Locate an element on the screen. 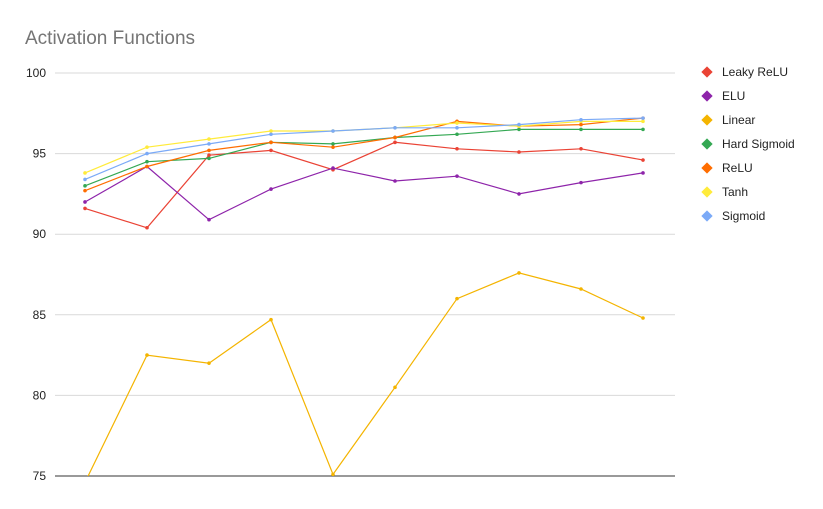 The width and height of the screenshot is (823, 509). legend-item-hard-sigmoid: Hard Sigmoid is located at coordinates (748, 144).